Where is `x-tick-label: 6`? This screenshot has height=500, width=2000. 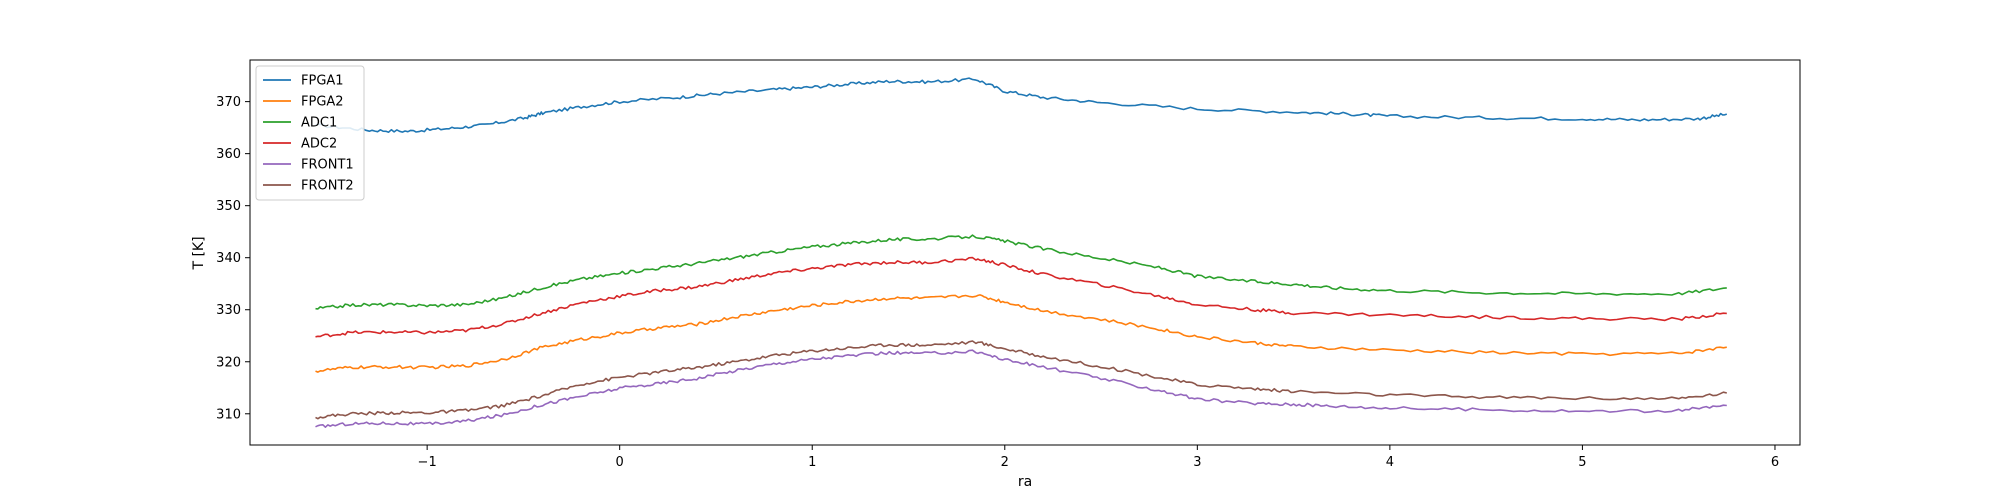 x-tick-label: 6 is located at coordinates (1775, 462).